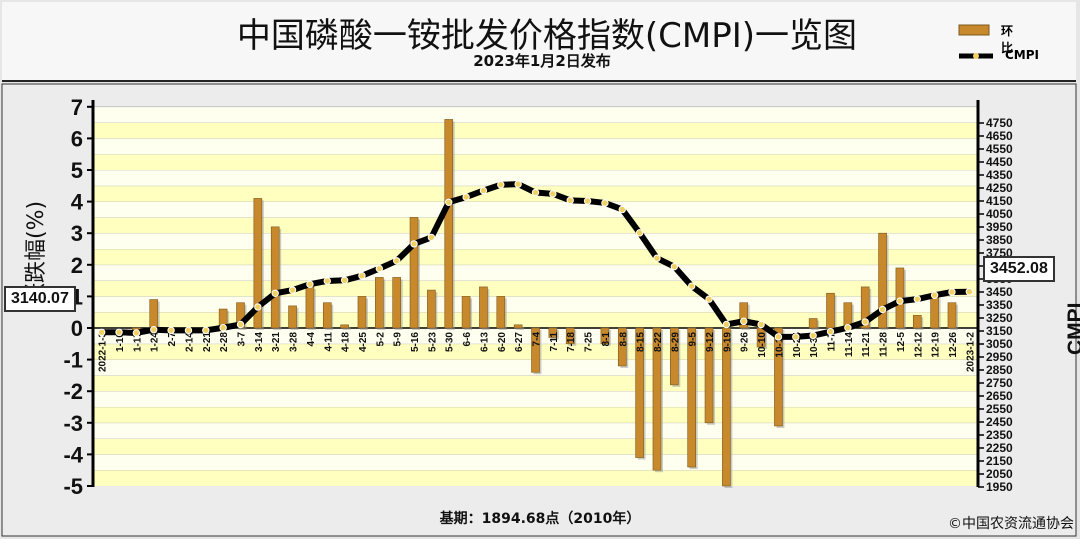  I want to click on x-tick-label: 5-16, so click(415, 342).